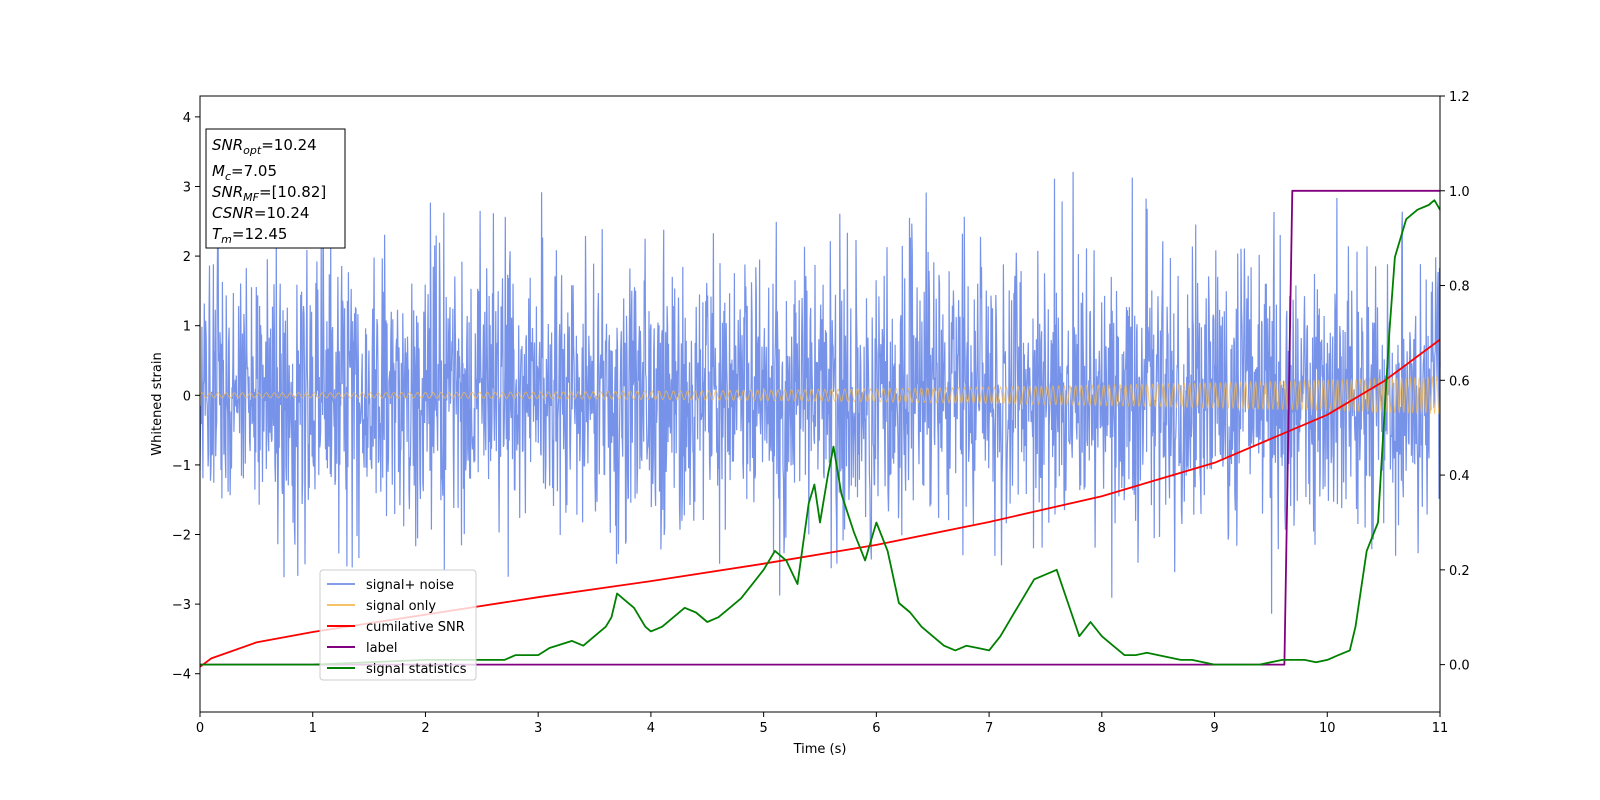 Image resolution: width=1600 pixels, height=800 pixels. I want to click on legend-label: signal+ noise, so click(410, 585).